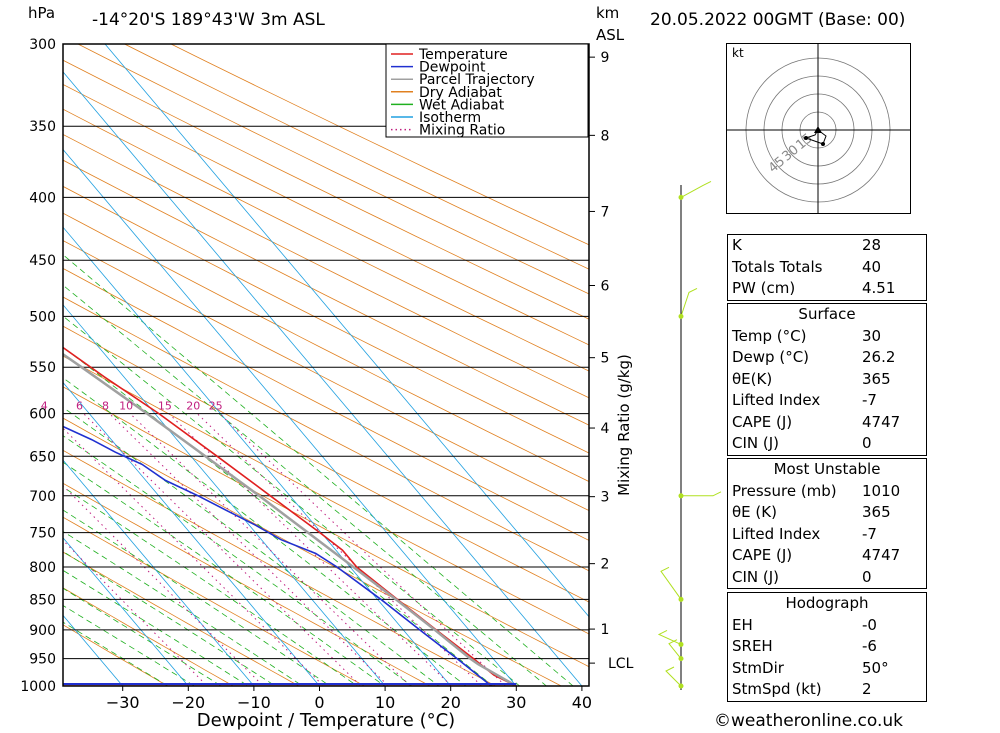  I want to click on x-tick-label: −30, so click(123, 702).